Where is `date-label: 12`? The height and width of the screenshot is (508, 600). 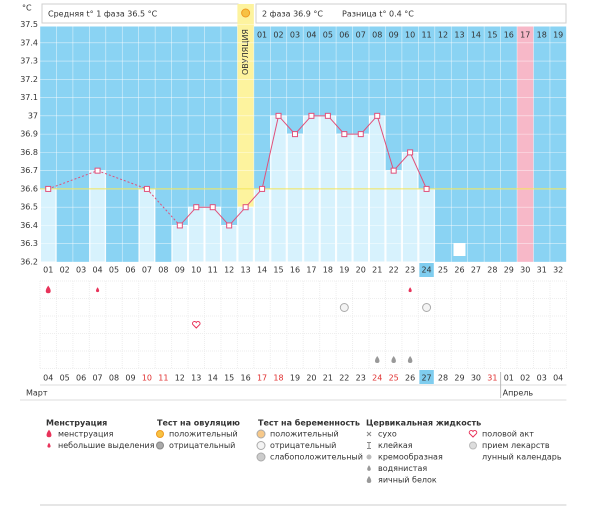 date-label: 12 is located at coordinates (180, 378).